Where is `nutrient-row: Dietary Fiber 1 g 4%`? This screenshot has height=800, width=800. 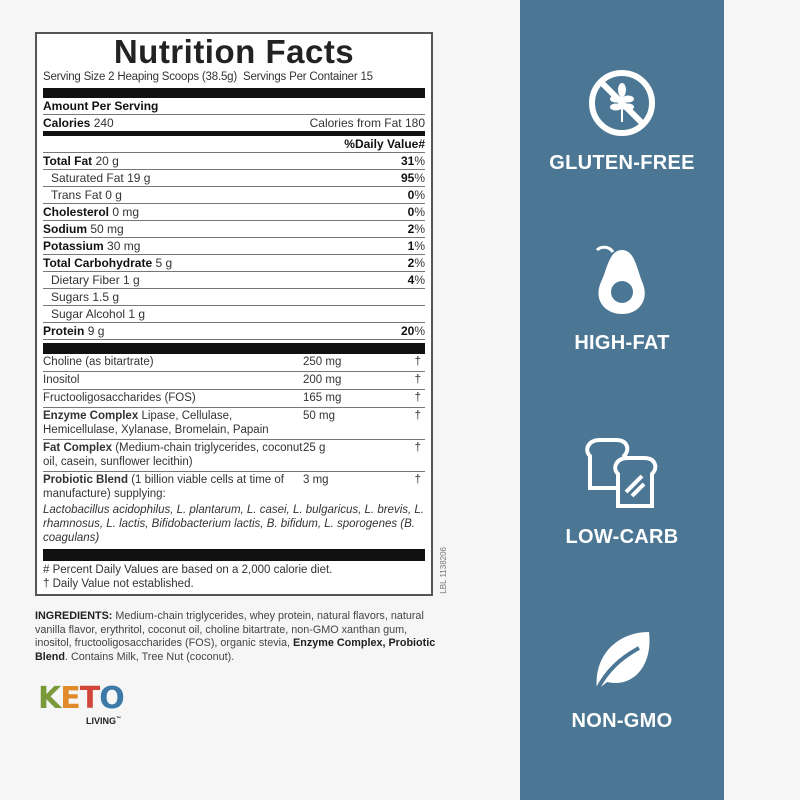 nutrient-row: Dietary Fiber 1 g 4% is located at coordinates (234, 280).